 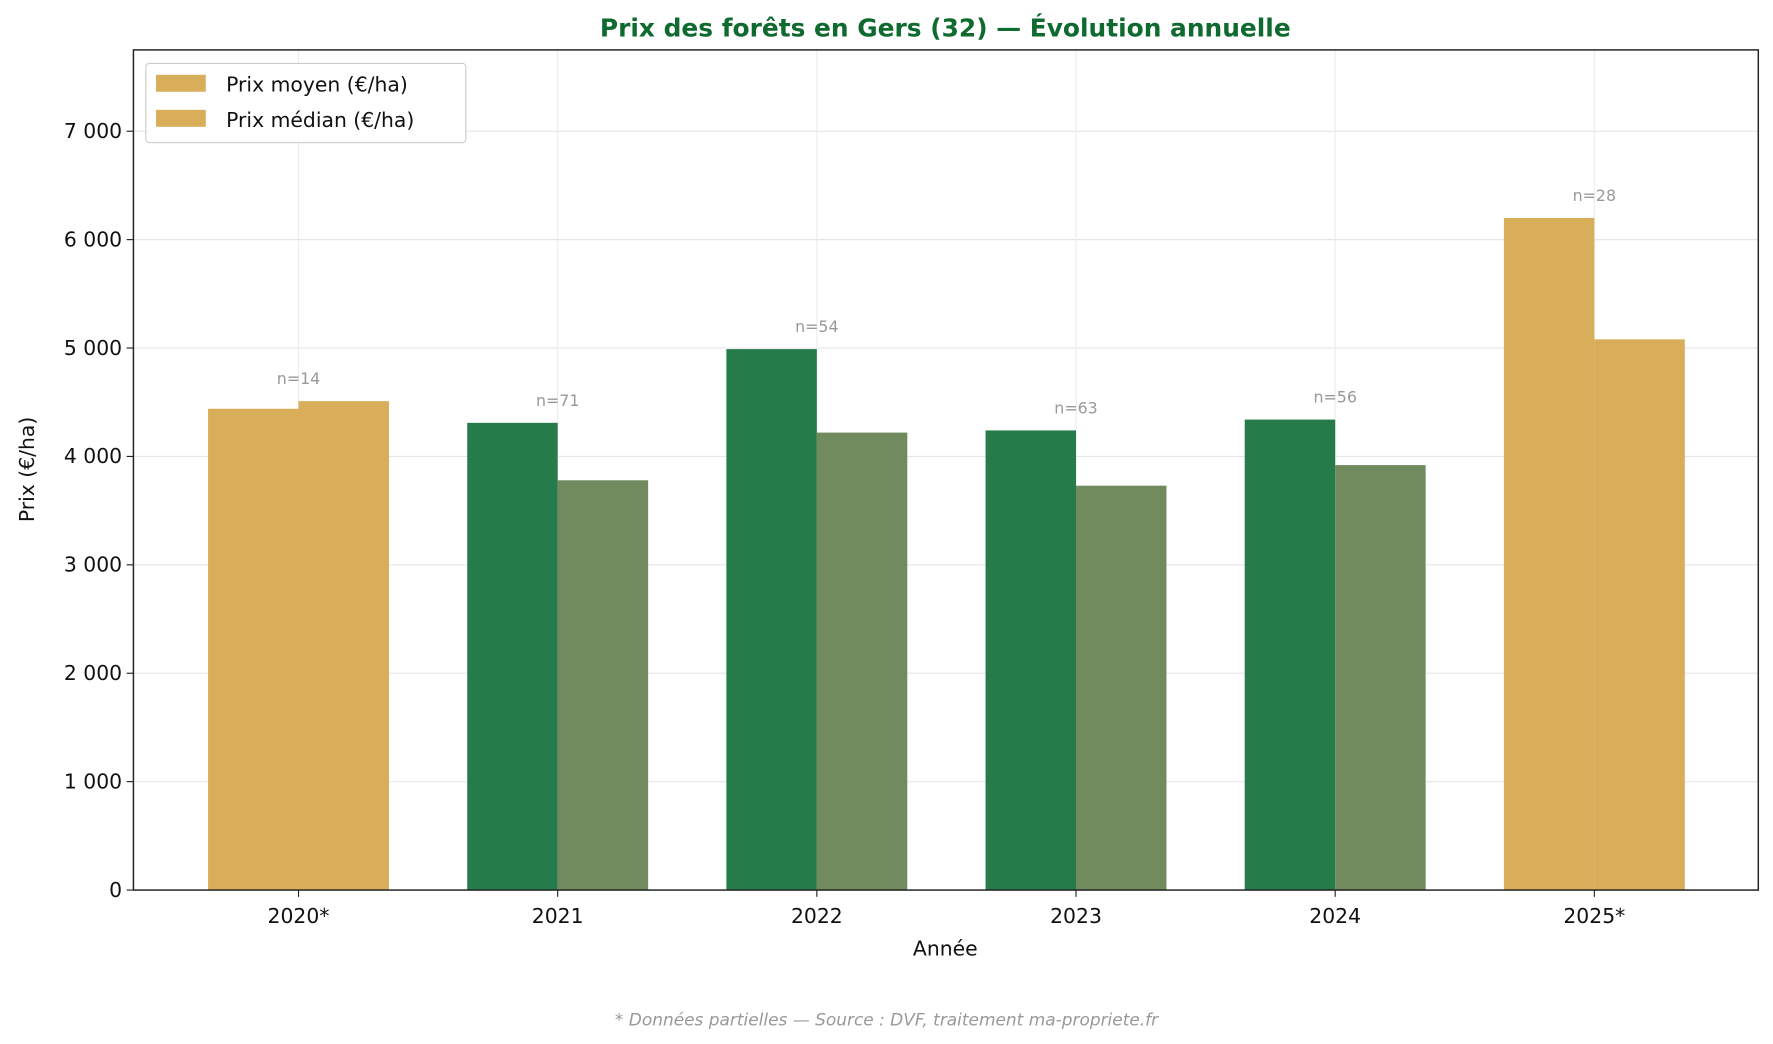 What do you see at coordinates (317, 85) in the screenshot?
I see `legend-label-mean: Prix moyen (€/ha)` at bounding box center [317, 85].